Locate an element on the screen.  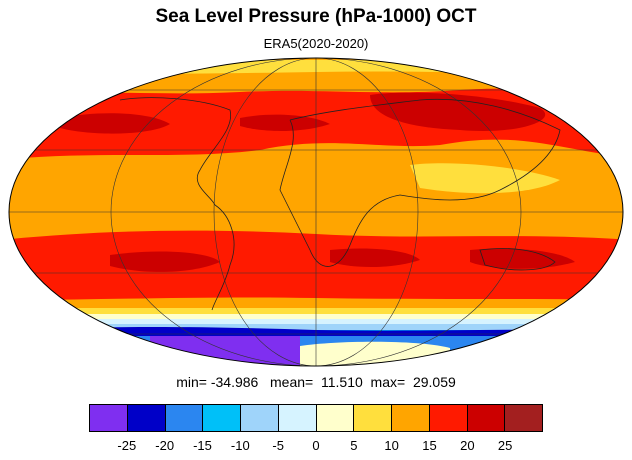
max-label: max= is located at coordinates (388, 382).